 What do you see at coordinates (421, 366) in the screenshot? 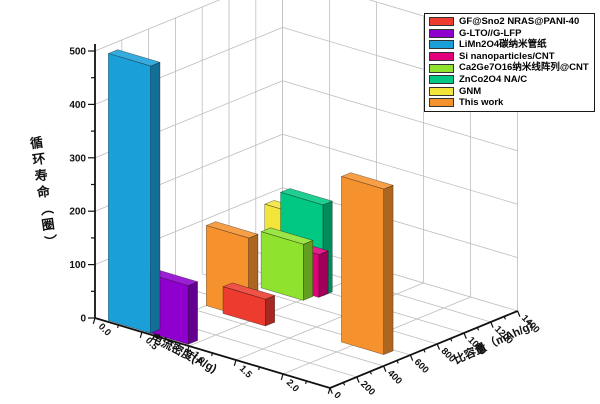
I see `z-tick-label: 600` at bounding box center [421, 366].